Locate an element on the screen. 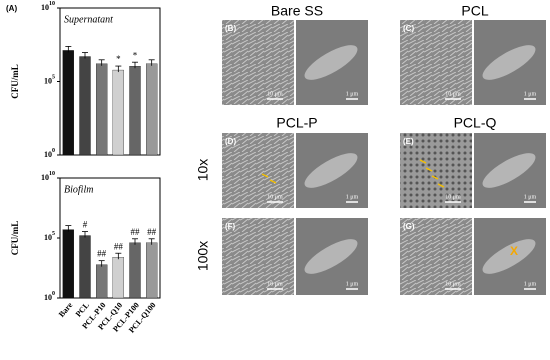  column-heading: PCL-P is located at coordinates (296, 123).